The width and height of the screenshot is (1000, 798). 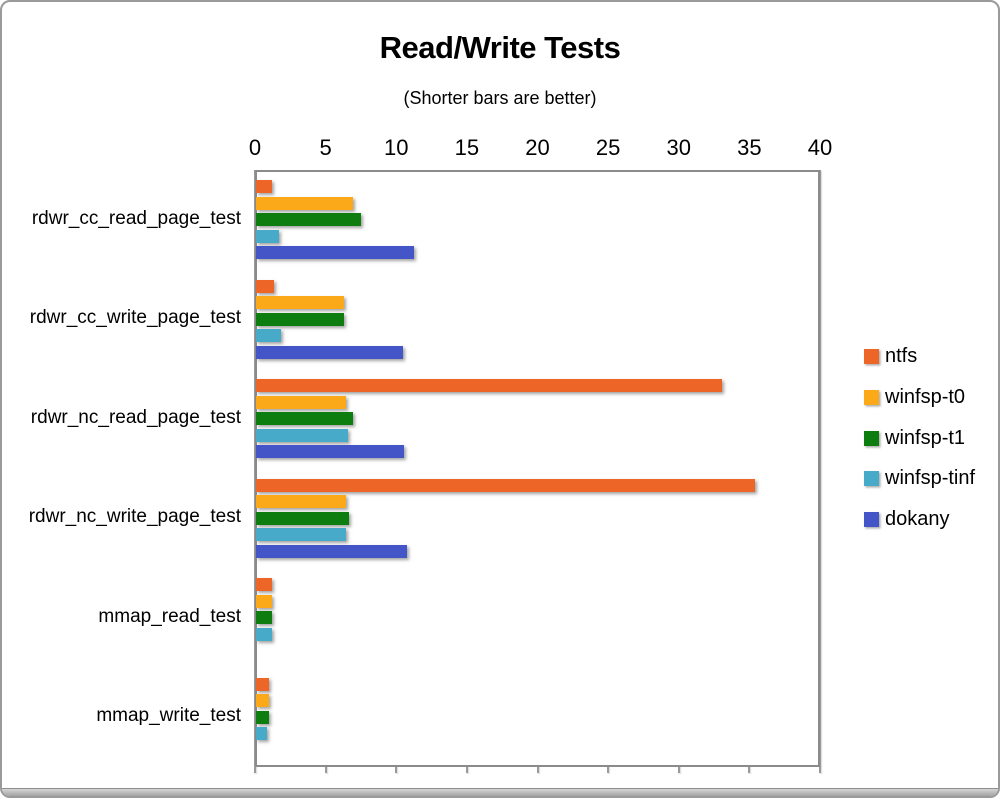 I want to click on legend-label: dokany, so click(x=917, y=519).